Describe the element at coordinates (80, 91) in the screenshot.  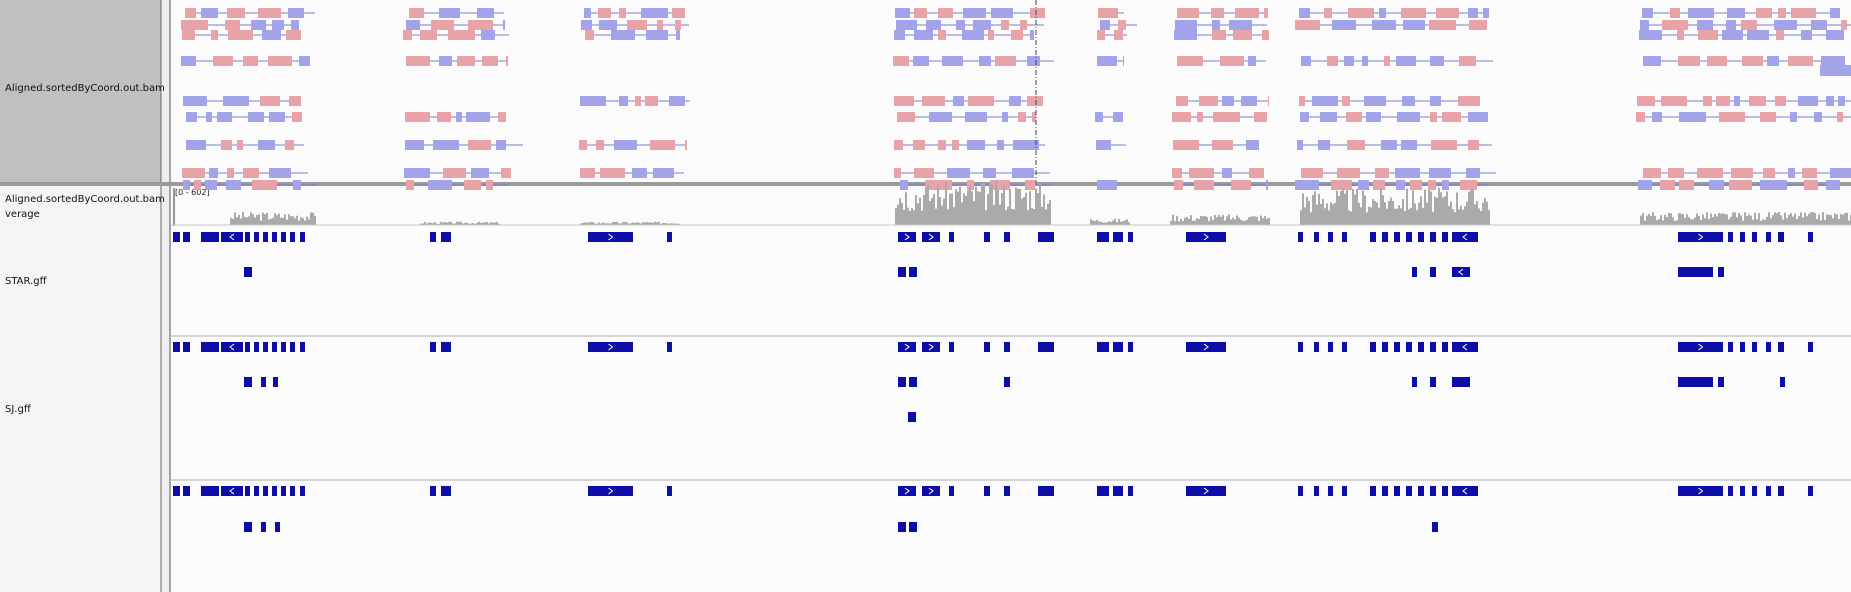
I see `name-panel-bam` at that location.